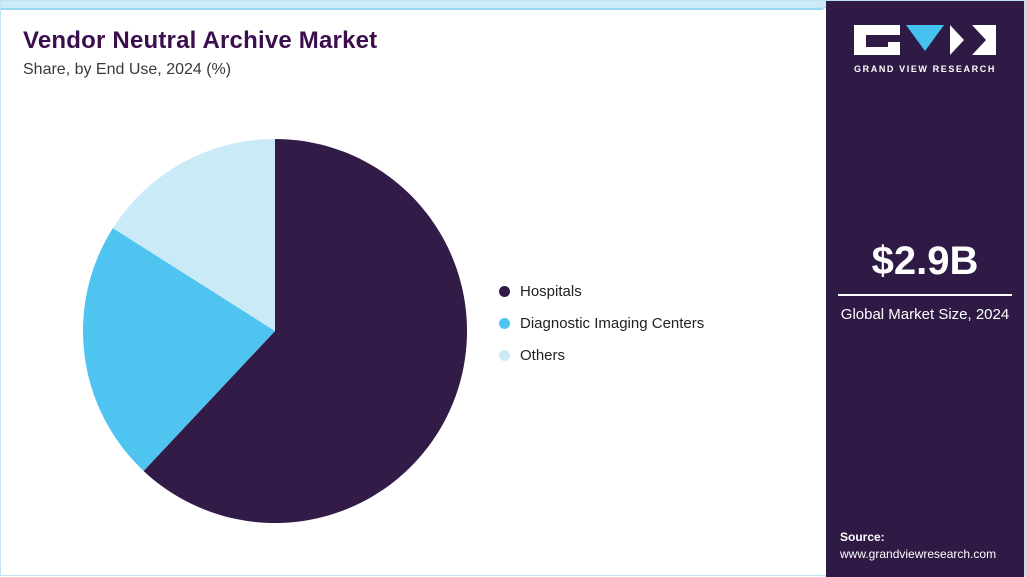  I want to click on legend-item-diagnostic-imaging-centers: Diagnostic Imaging Centers, so click(601, 323).